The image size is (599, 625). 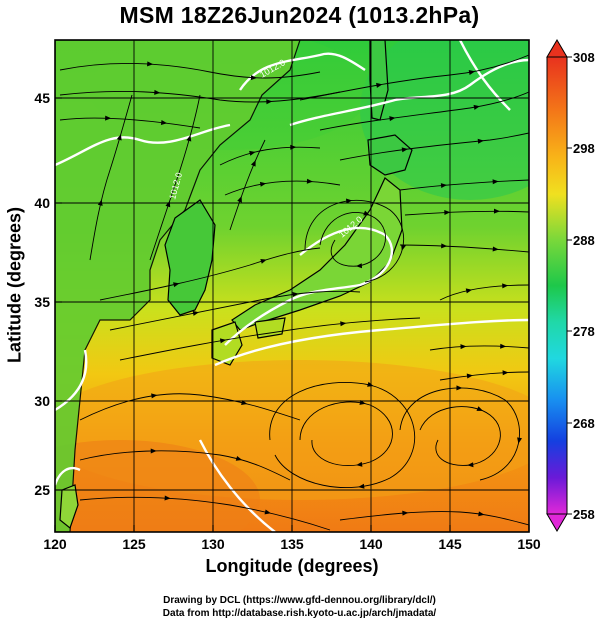 What do you see at coordinates (570, 285) in the screenshot?
I see `colorbar: 308 298 288 278 268 258` at bounding box center [570, 285].